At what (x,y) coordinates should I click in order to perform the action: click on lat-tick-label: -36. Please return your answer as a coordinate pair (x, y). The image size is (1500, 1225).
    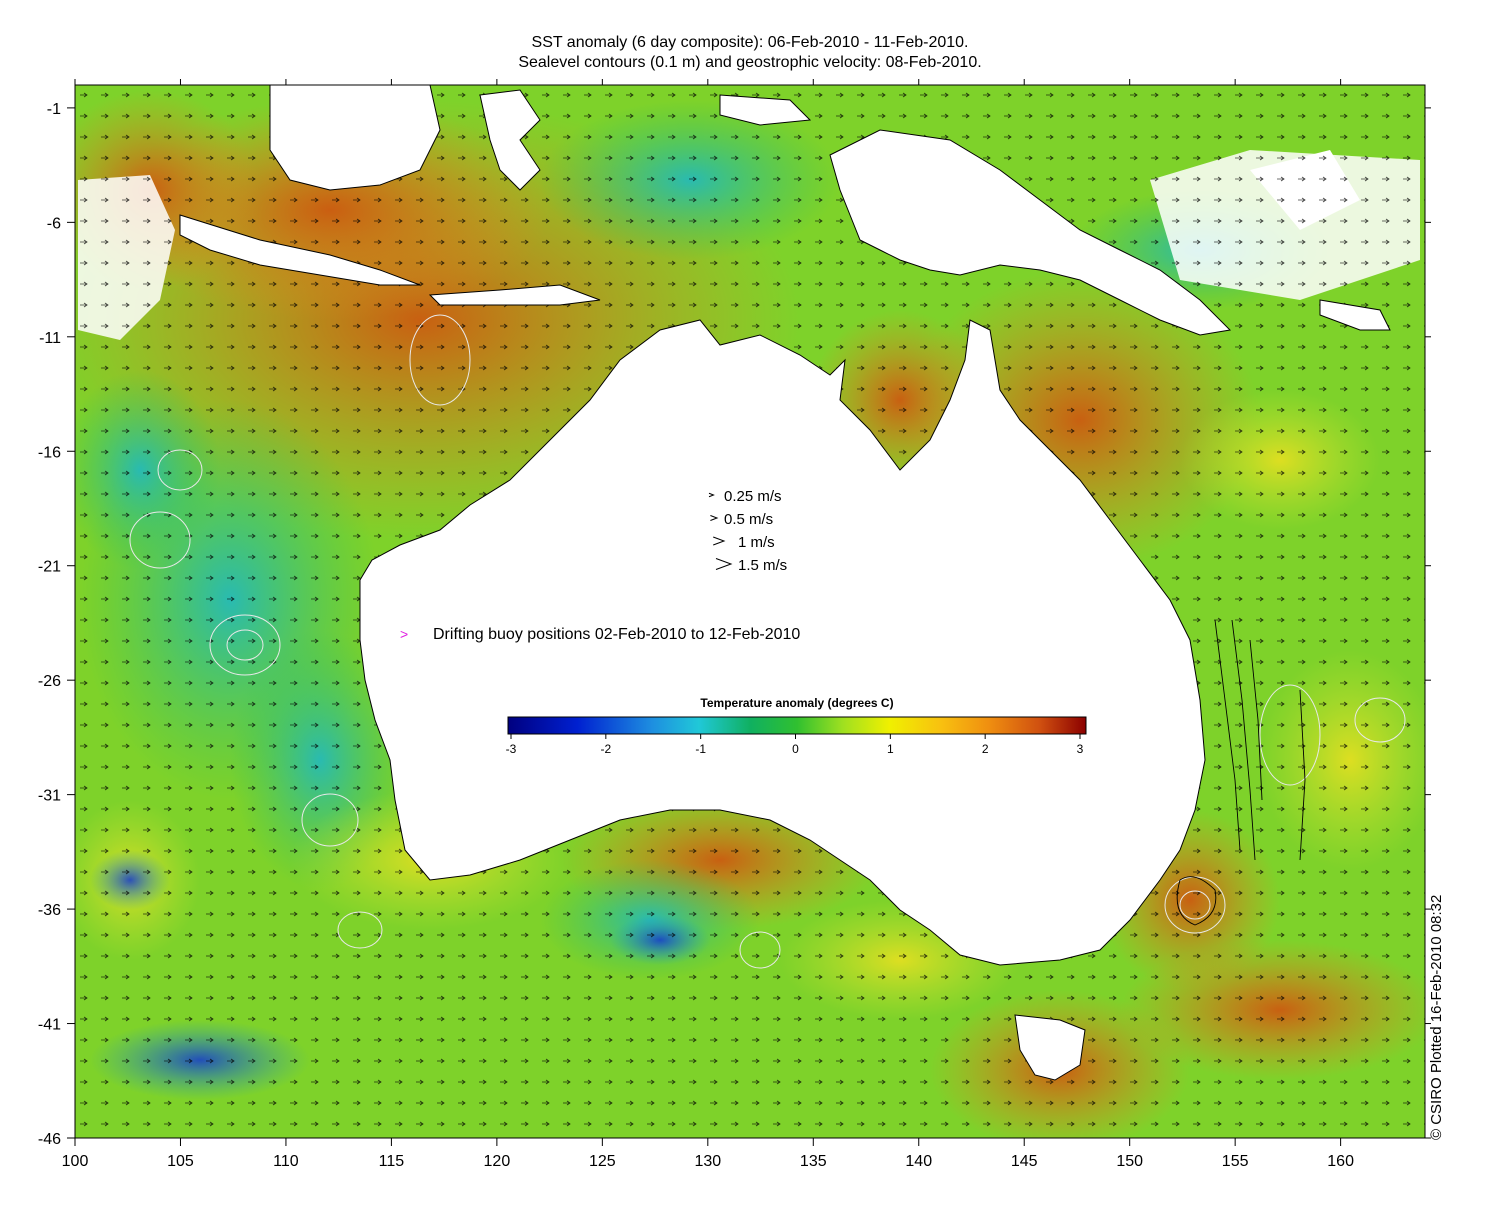
    Looking at the image, I should click on (49, 910).